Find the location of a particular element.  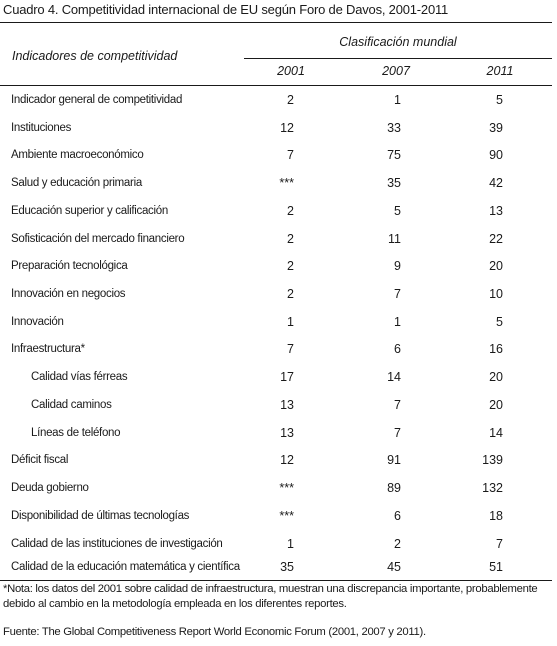

cell-2001: 35 is located at coordinates (287, 567).